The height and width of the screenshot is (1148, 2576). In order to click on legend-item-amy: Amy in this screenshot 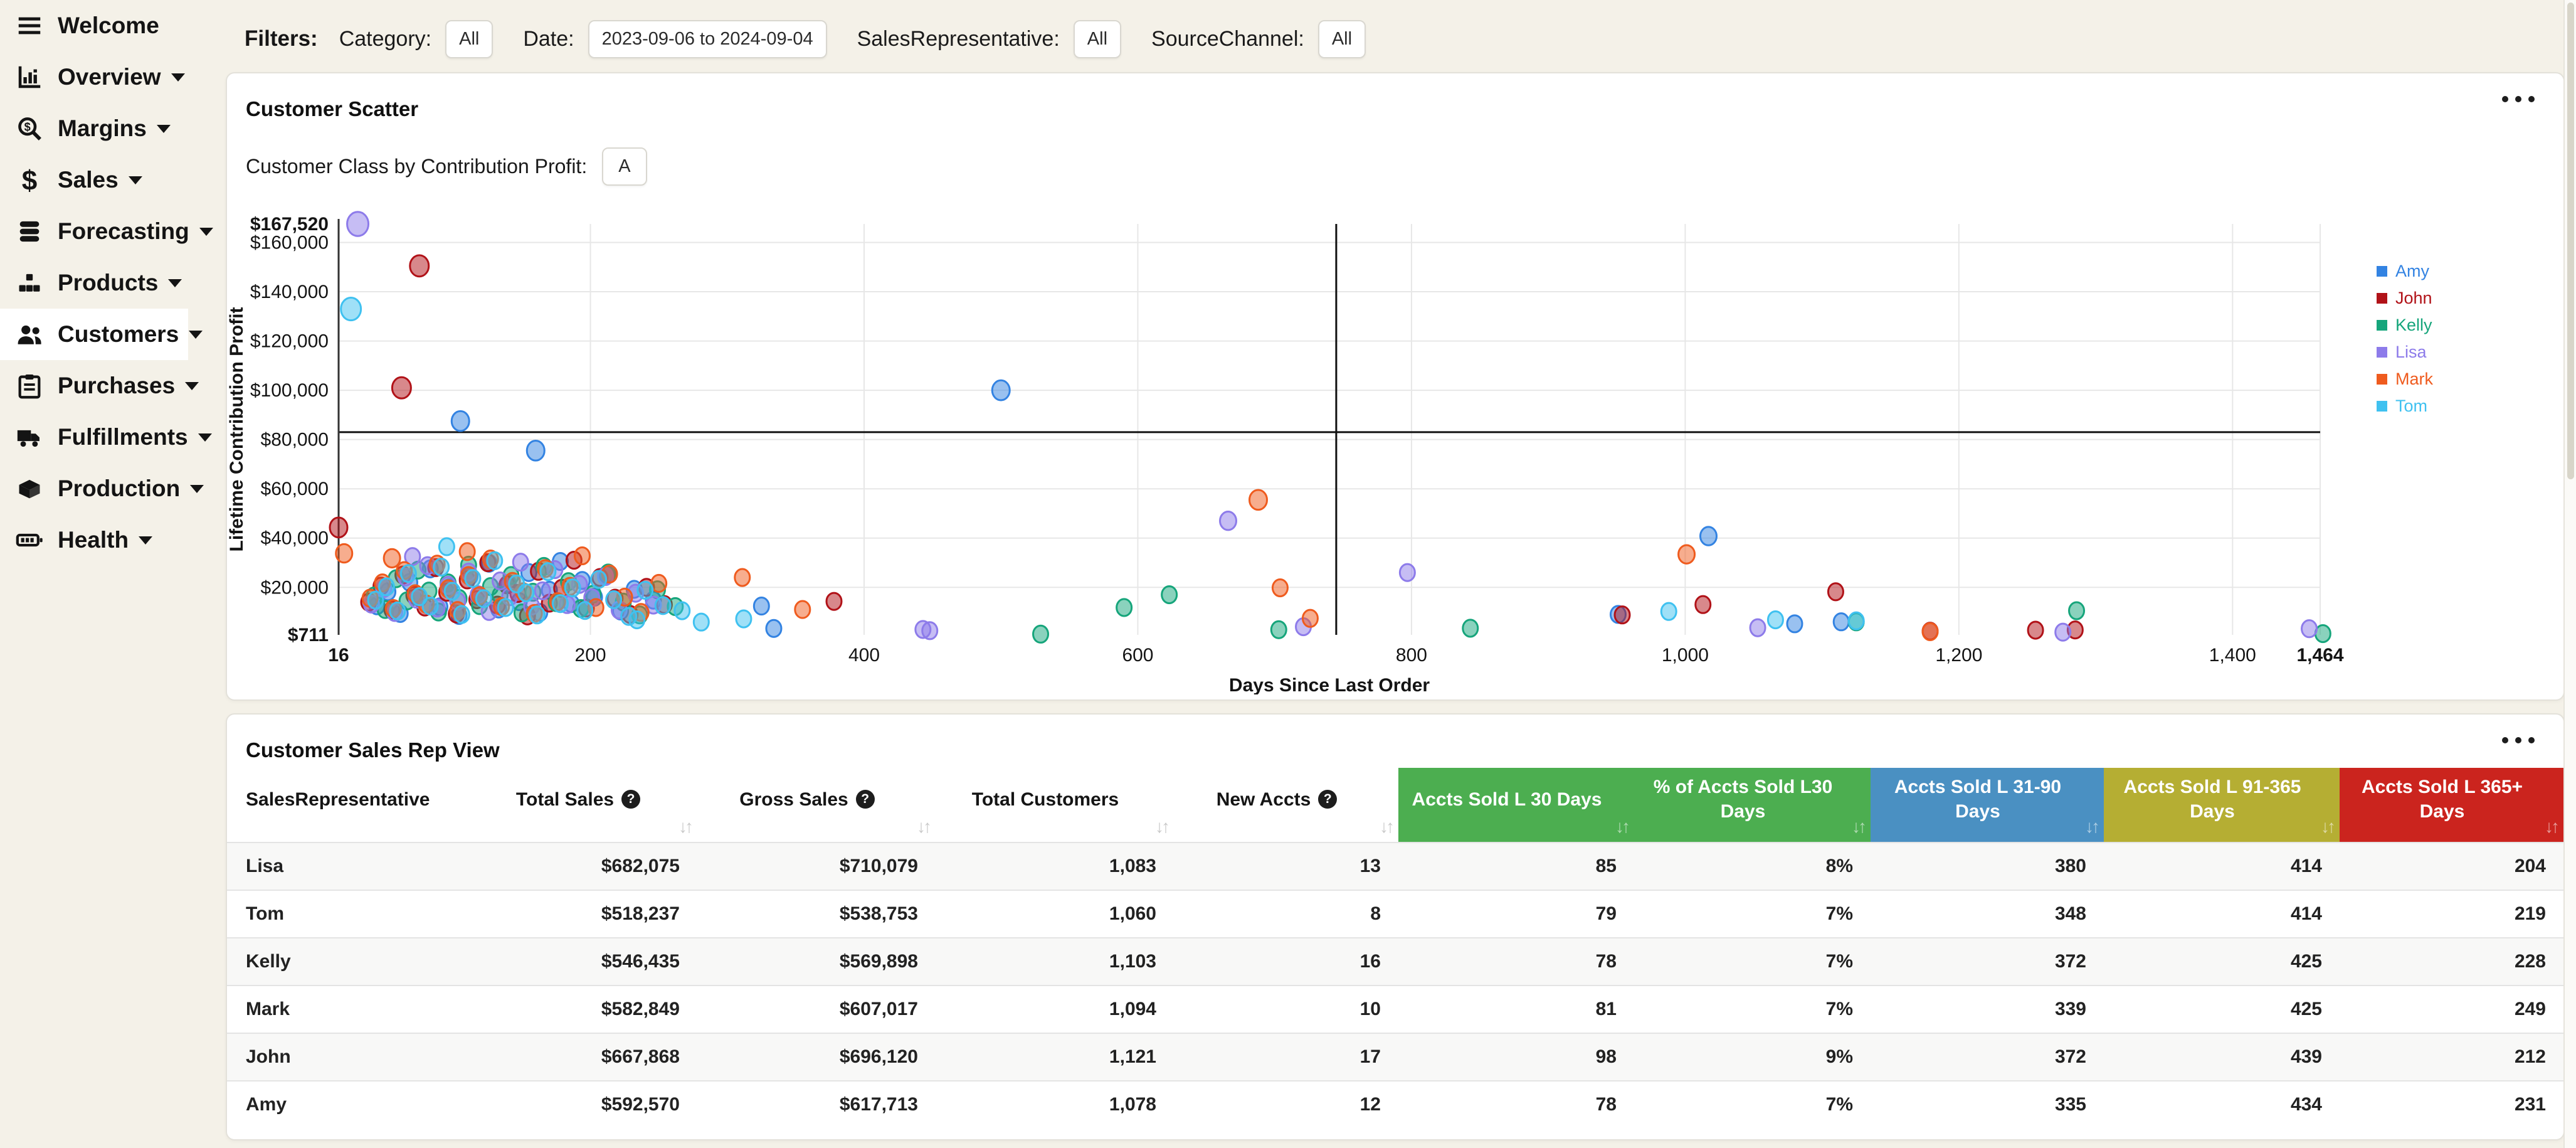, I will do `click(2405, 271)`.